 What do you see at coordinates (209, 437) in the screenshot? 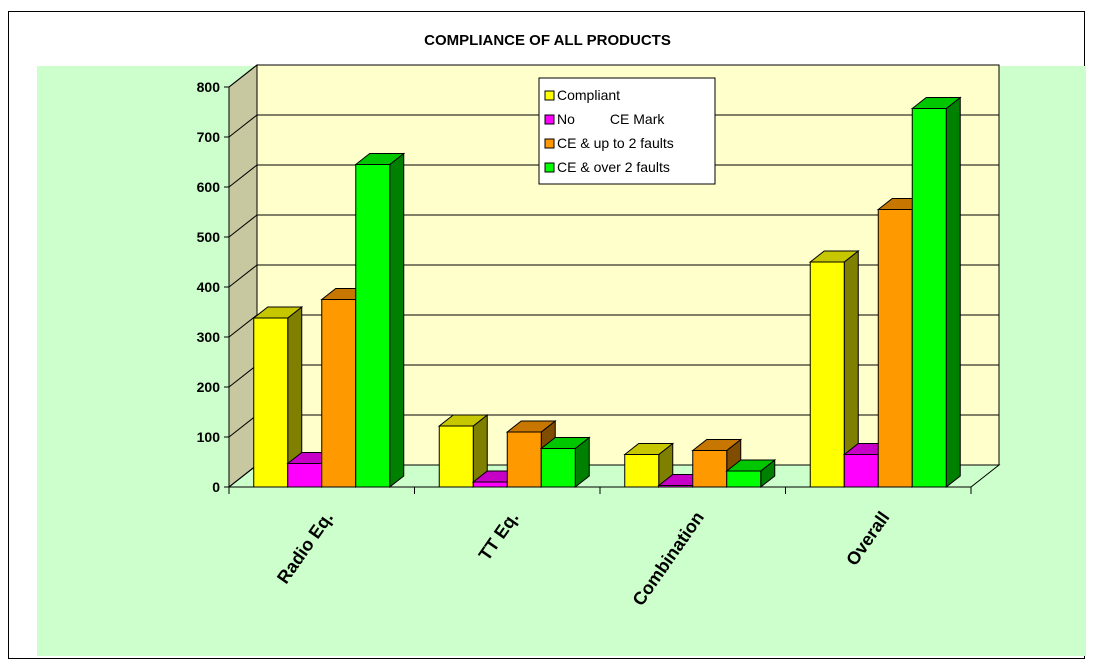
I see `y-tick-label: 100` at bounding box center [209, 437].